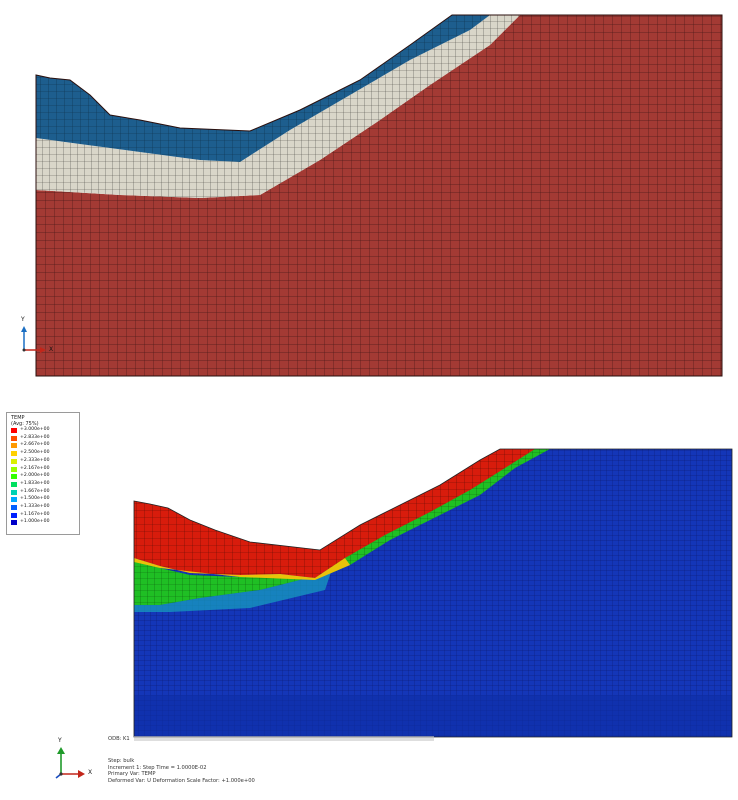 The width and height of the screenshot is (738, 800). What do you see at coordinates (35, 506) in the screenshot?
I see `legend-value: +1.333e+00` at bounding box center [35, 506].